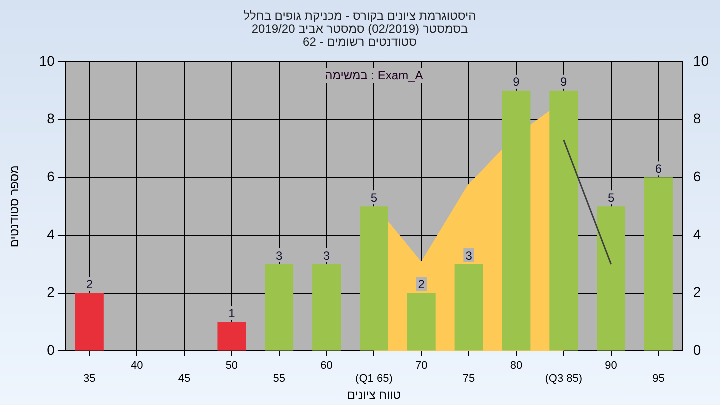 This screenshot has width=720, height=405. I want to click on x-axis-title: טווח ציונים, so click(374, 395).